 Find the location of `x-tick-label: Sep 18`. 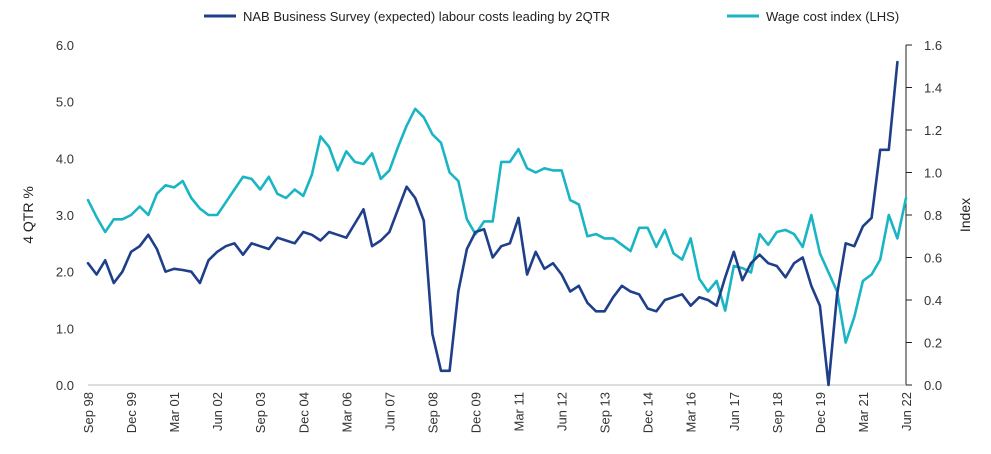

x-tick-label: Sep 18 is located at coordinates (777, 412).